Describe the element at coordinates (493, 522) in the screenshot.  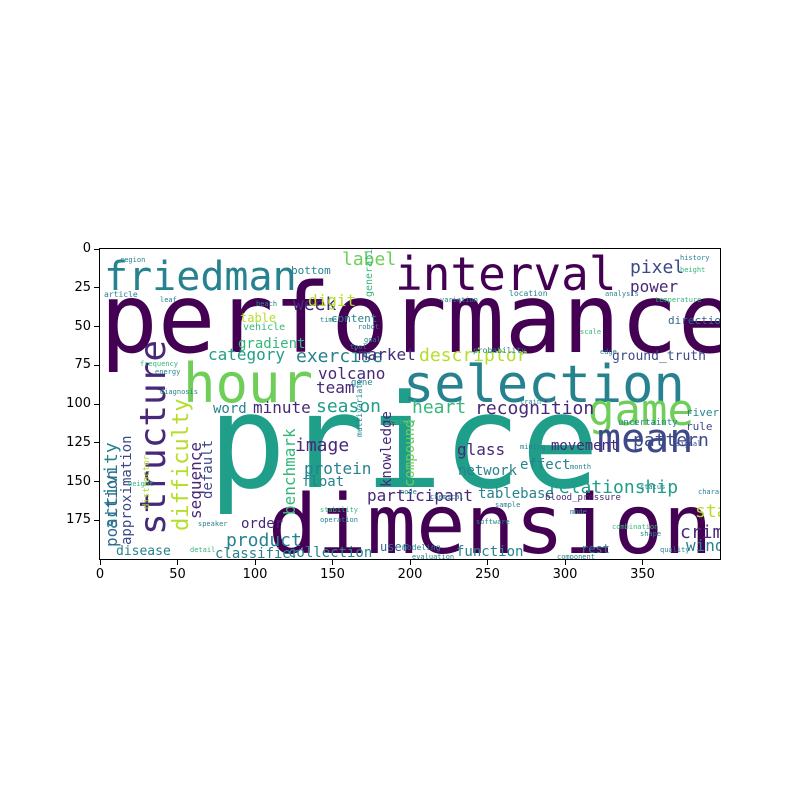
I see `word-software: software` at that location.